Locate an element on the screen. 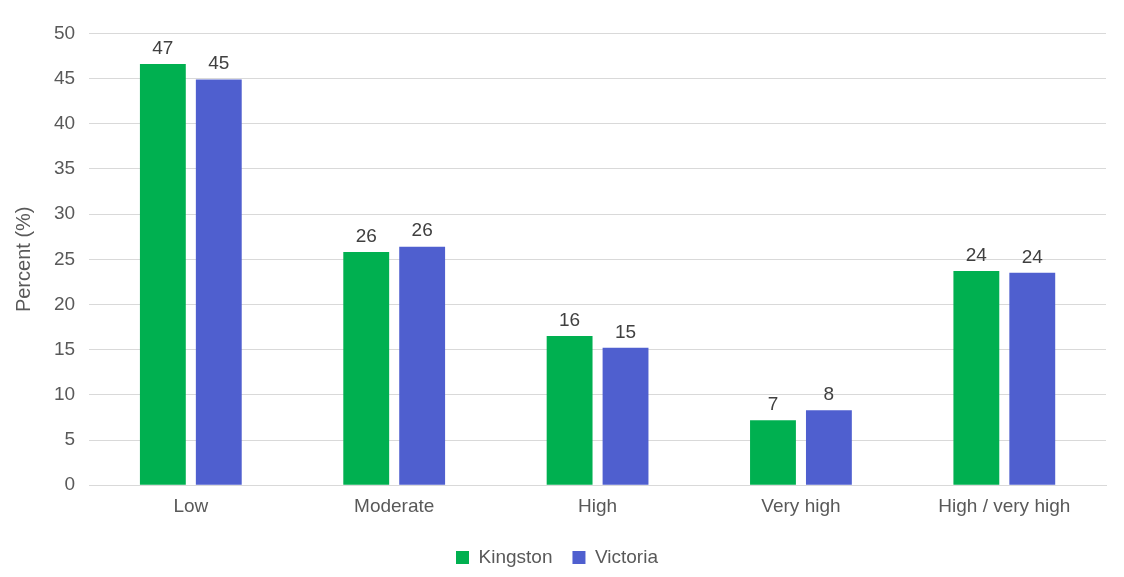 This screenshot has height=577, width=1124. data-label: 15 is located at coordinates (625, 331).